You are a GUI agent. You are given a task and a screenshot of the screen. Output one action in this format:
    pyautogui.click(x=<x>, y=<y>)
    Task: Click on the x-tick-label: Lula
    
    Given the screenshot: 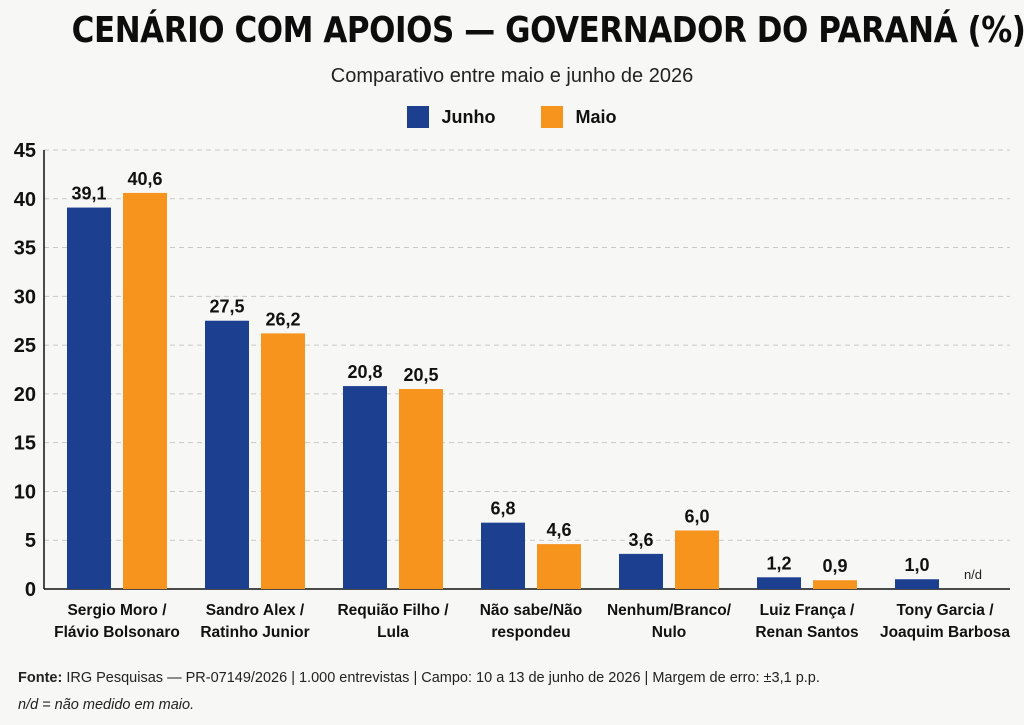 What is the action you would take?
    pyautogui.click(x=393, y=632)
    